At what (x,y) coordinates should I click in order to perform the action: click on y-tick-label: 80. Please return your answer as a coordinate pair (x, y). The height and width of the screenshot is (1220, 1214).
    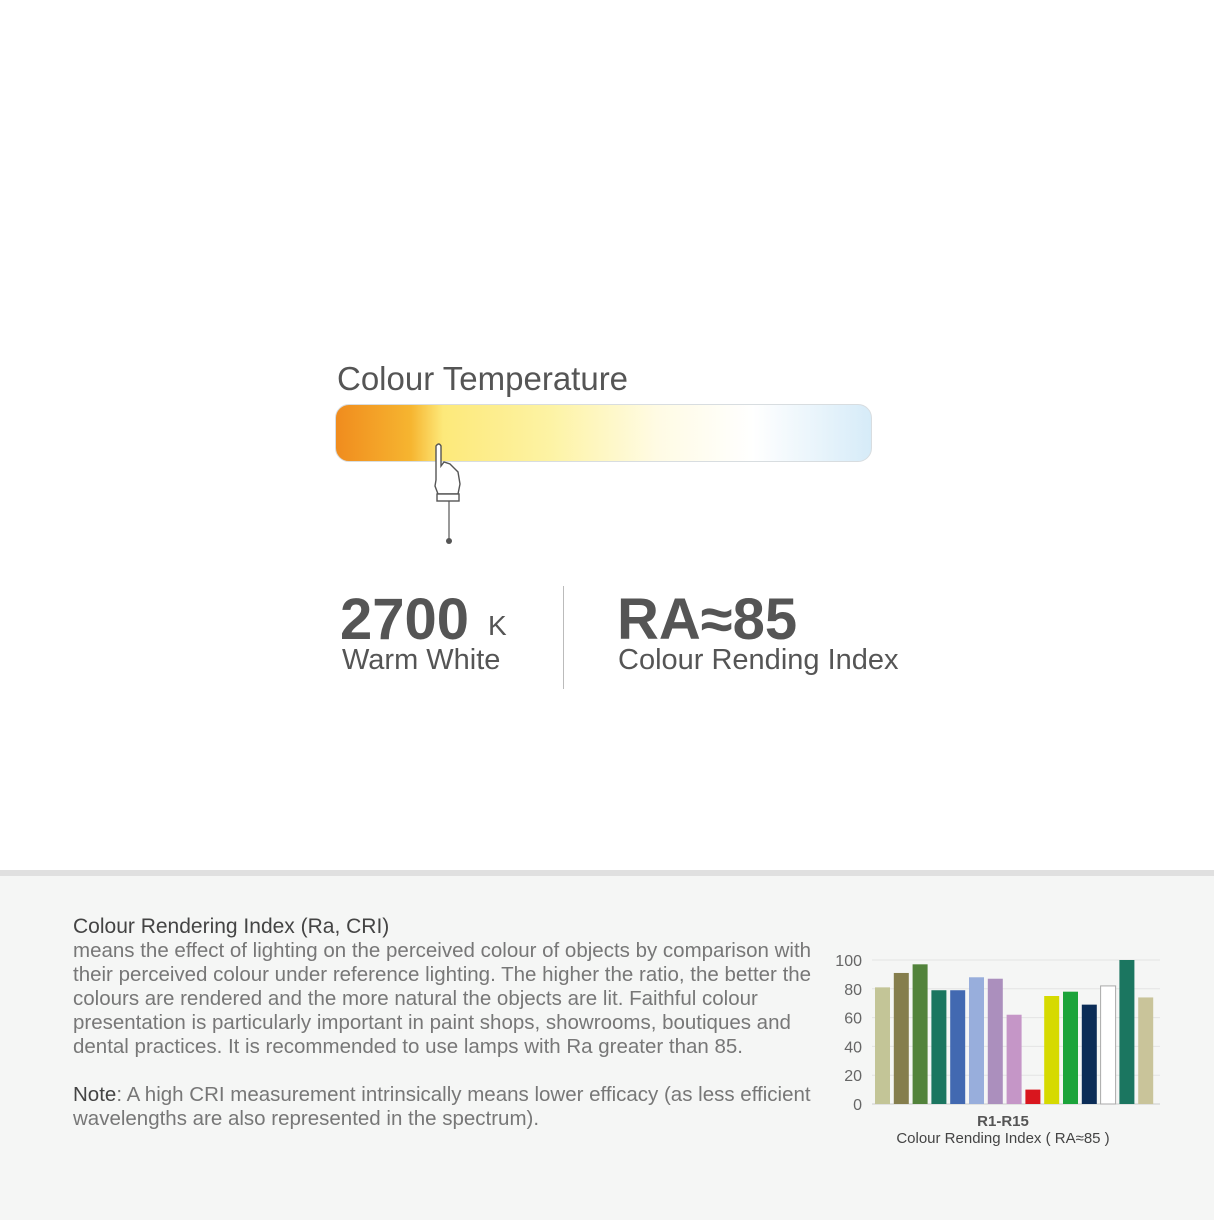
    Looking at the image, I should click on (853, 990).